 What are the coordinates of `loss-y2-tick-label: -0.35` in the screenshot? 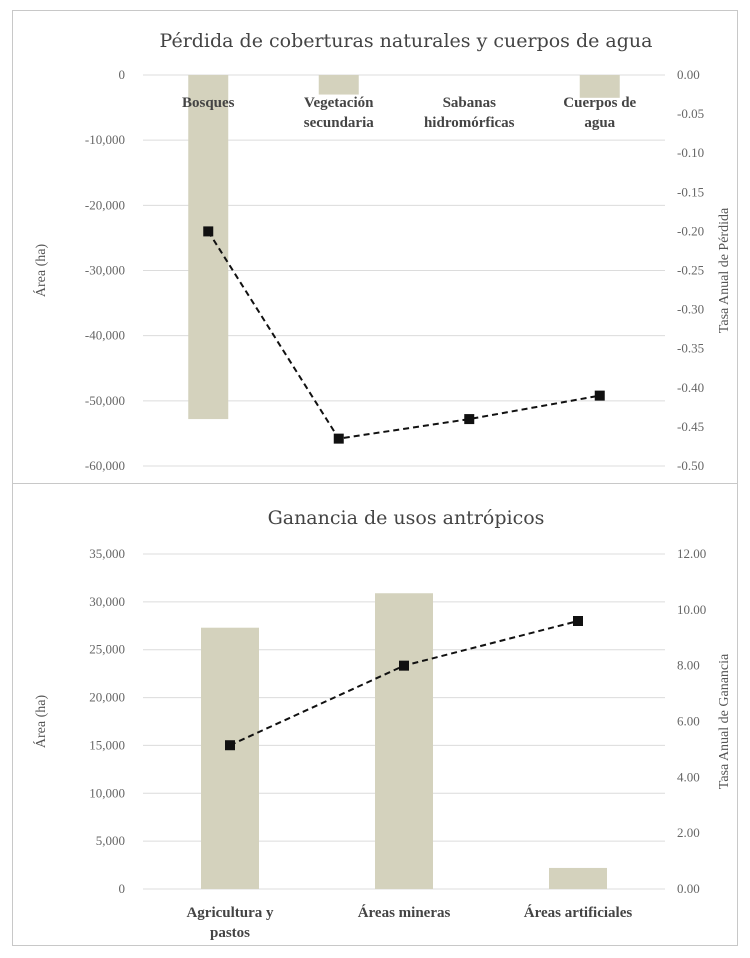 It's located at (690, 348).